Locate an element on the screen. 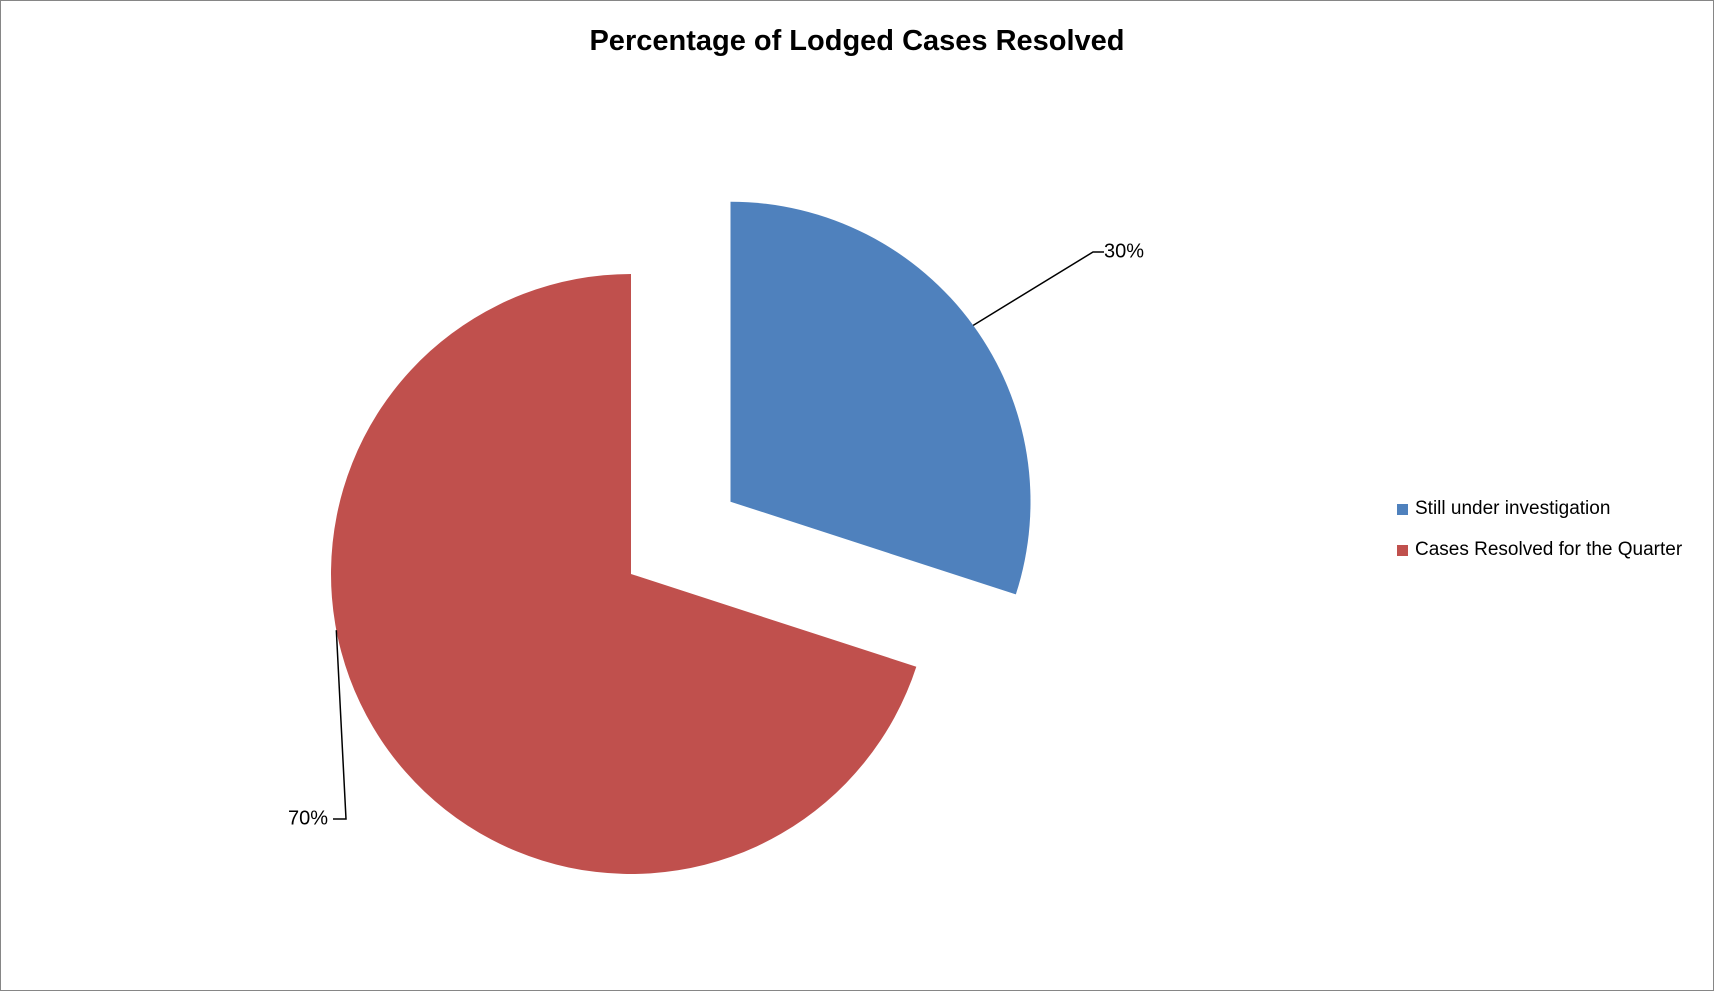  legend-item-0: Still under investigation is located at coordinates (1539, 509).